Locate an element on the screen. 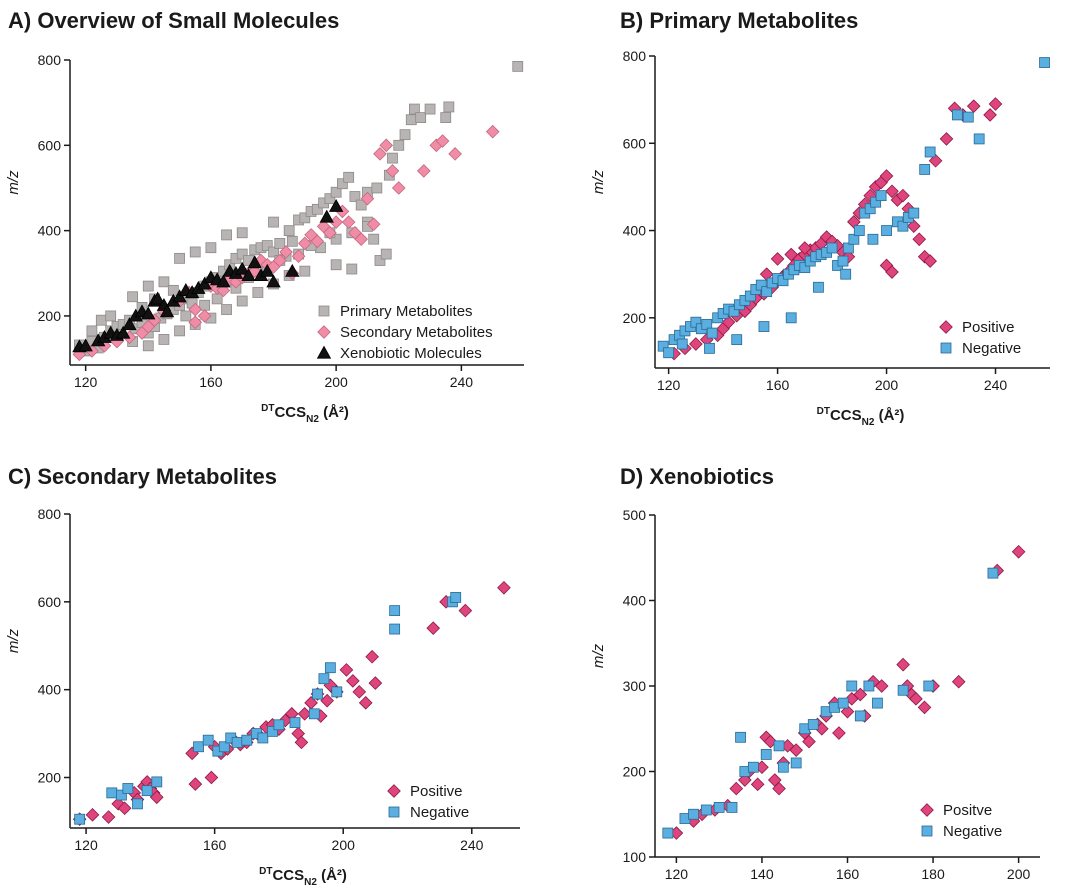 Image resolution: width=1067 pixels, height=889 pixels. x-tick-label: 140 is located at coordinates (762, 874).